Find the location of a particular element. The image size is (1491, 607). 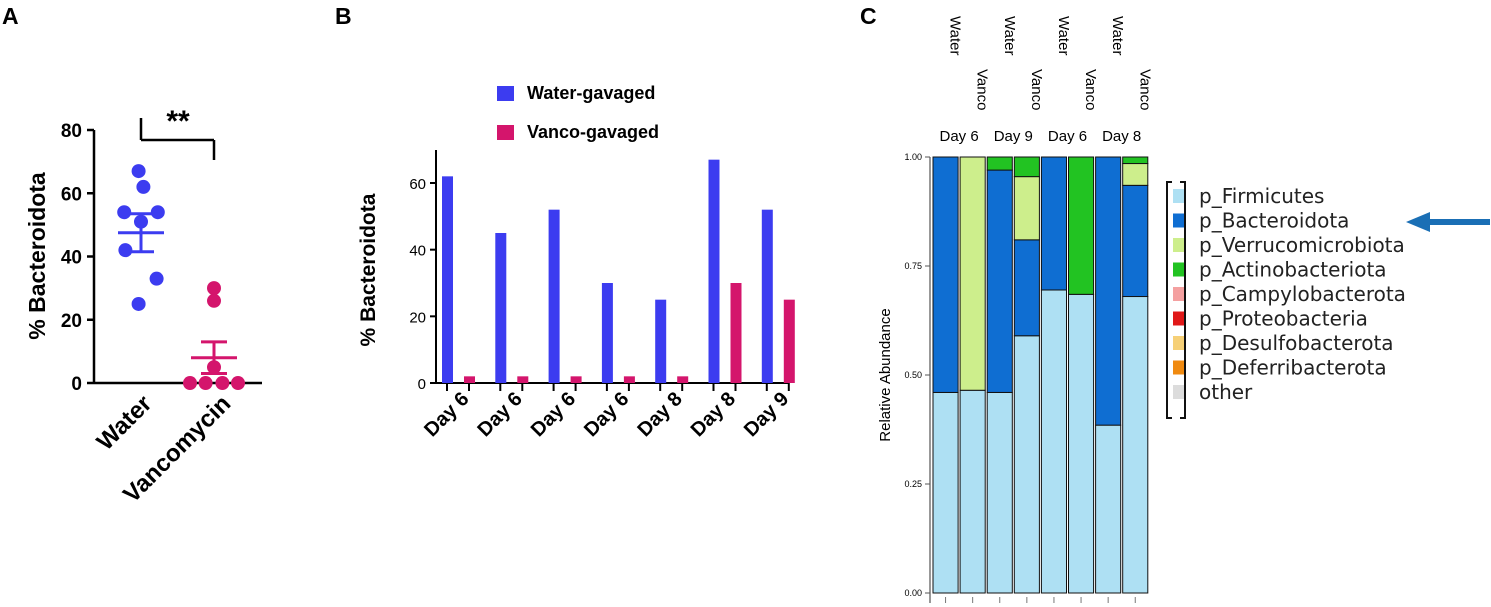

legend-label: other is located at coordinates (1226, 392).